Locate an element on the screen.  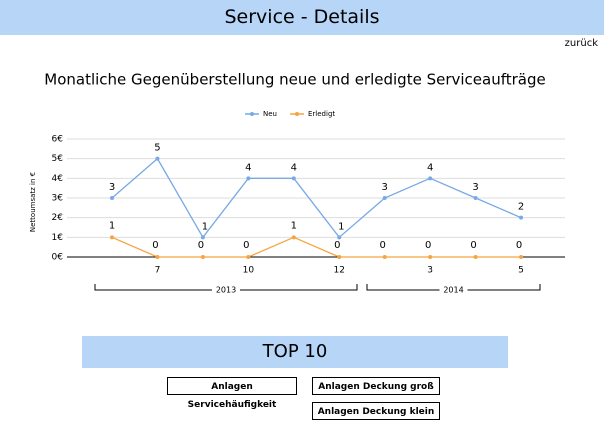
data-label: 5 is located at coordinates (157, 148).